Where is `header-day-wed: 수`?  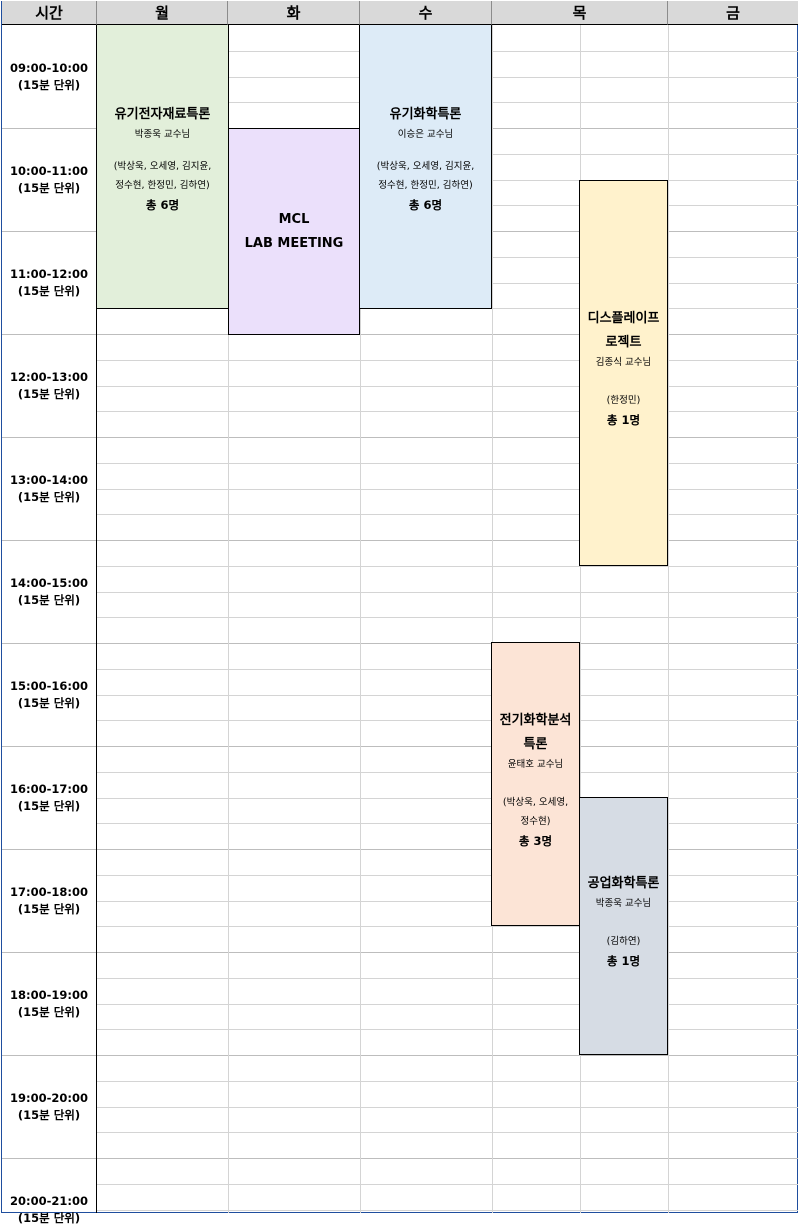
header-day-wed: 수 is located at coordinates (426, 13).